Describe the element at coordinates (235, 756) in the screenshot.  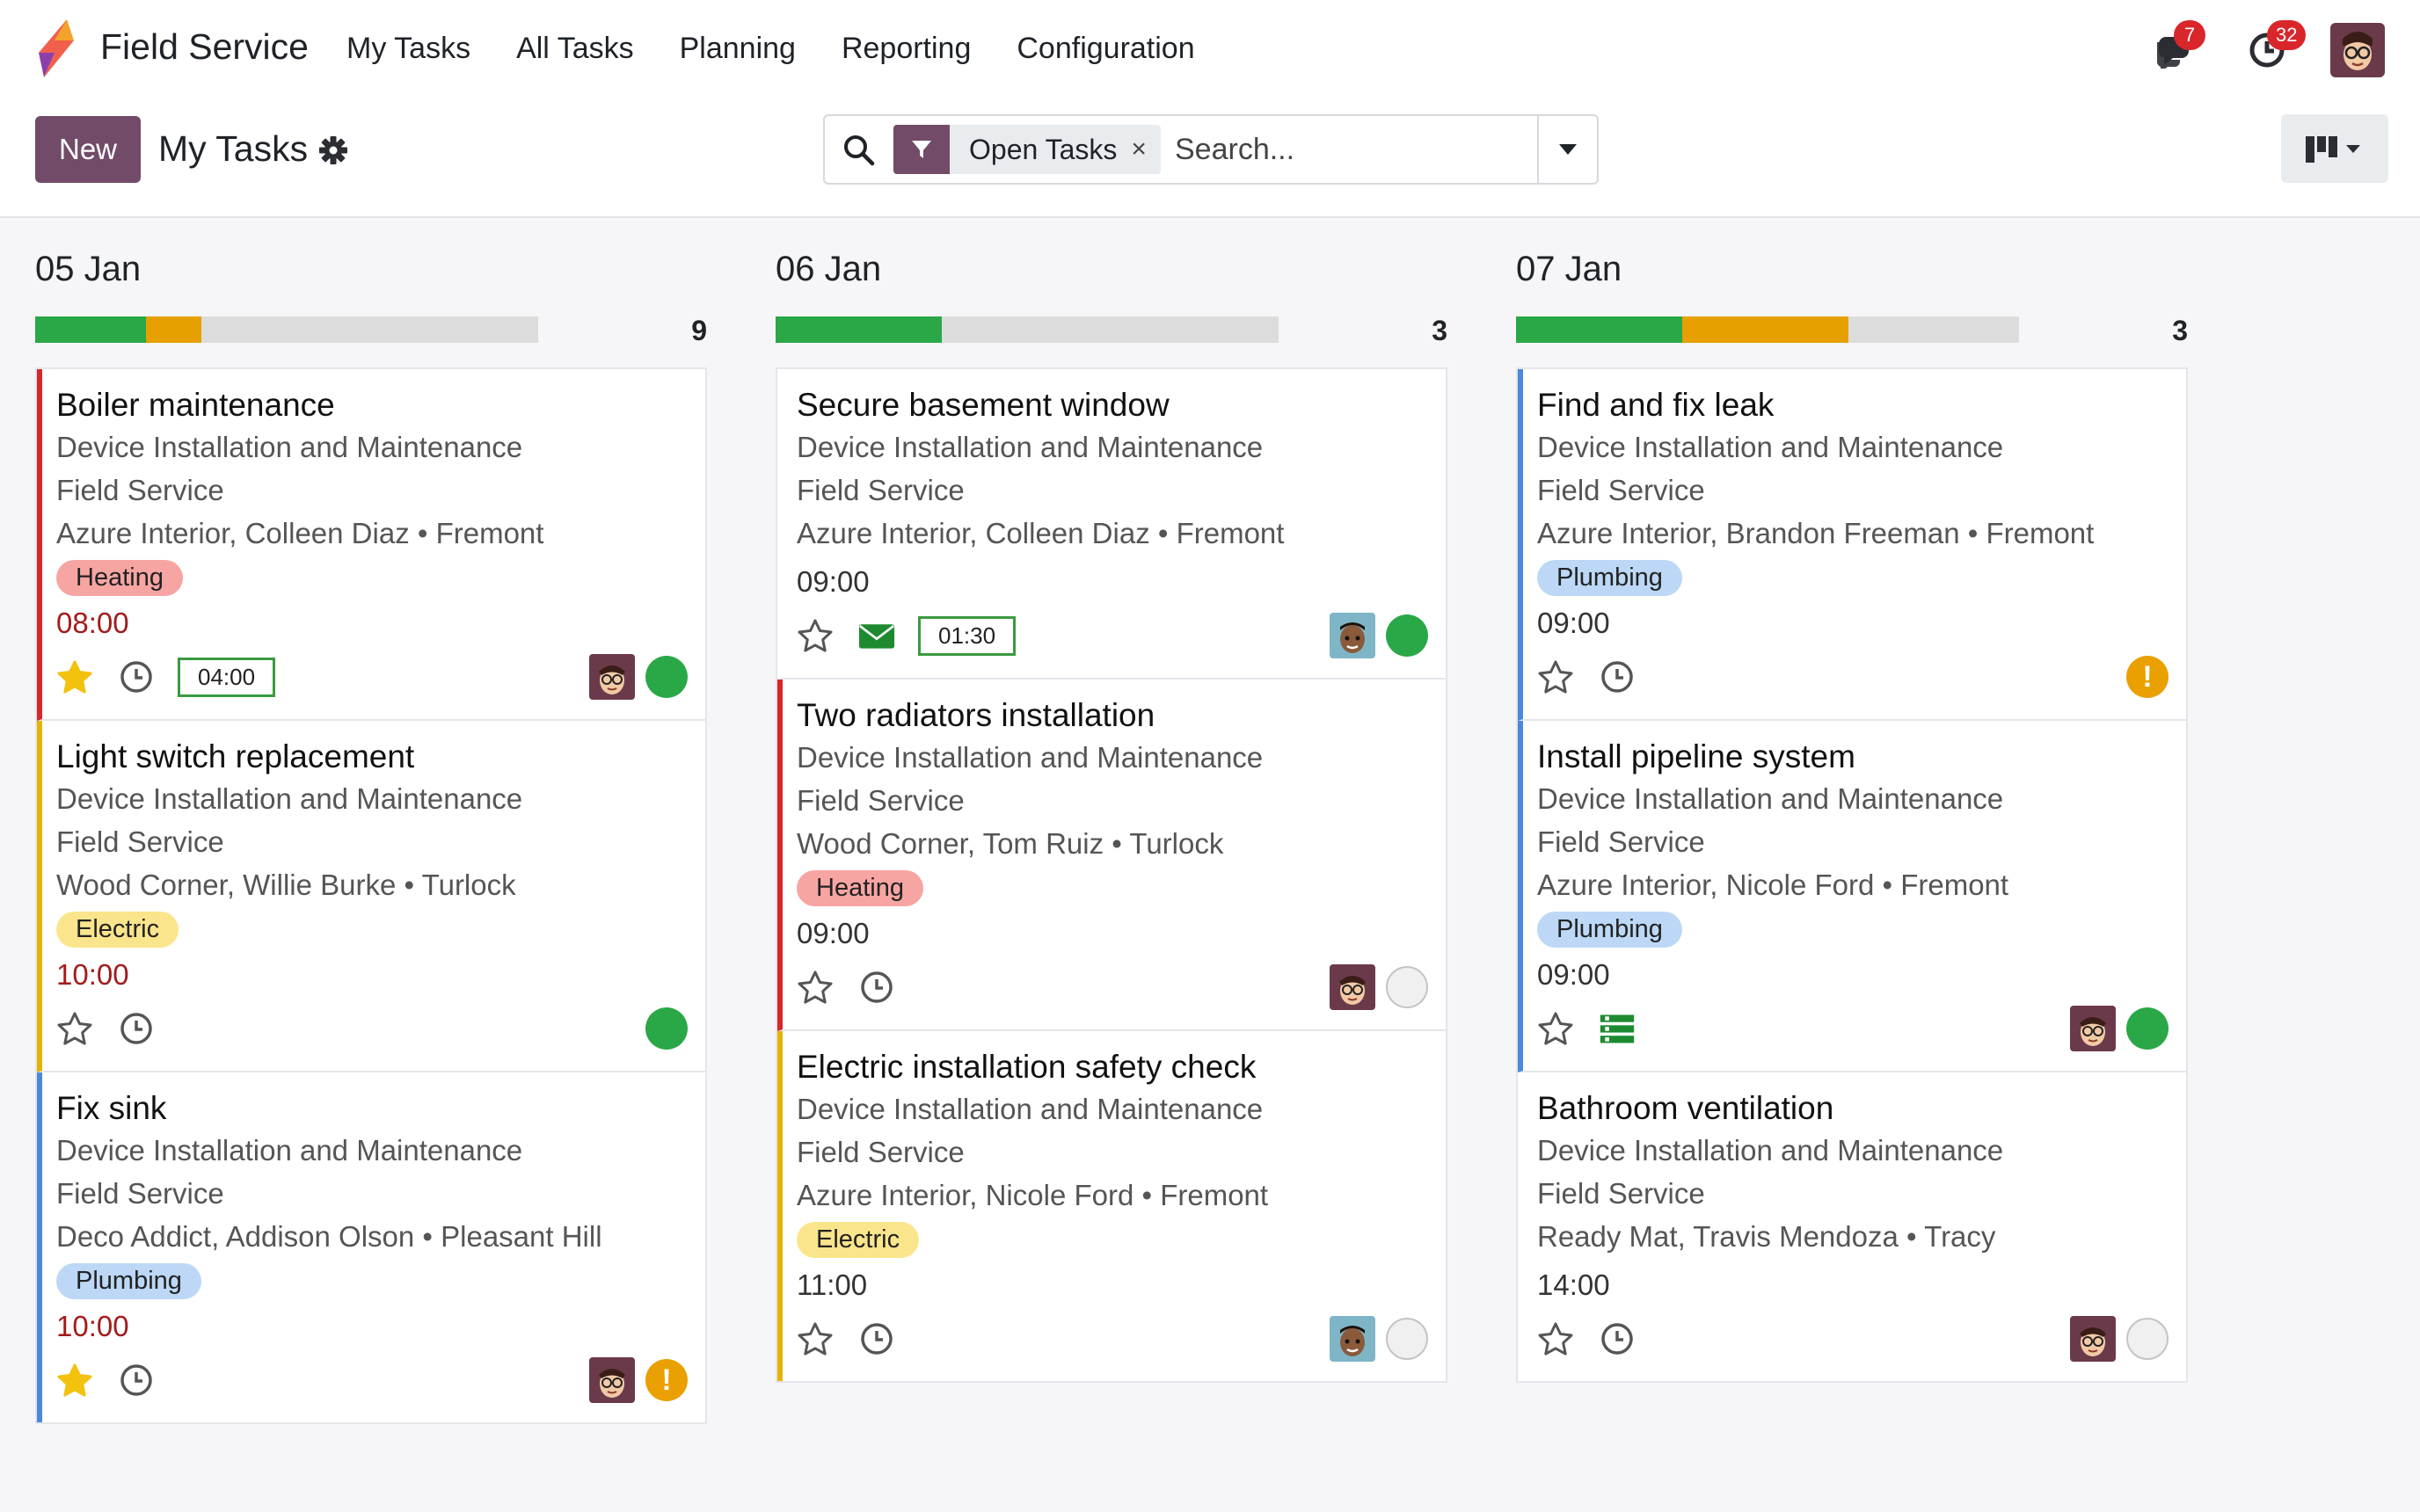
I see `task-title: Light switch replacement` at that location.